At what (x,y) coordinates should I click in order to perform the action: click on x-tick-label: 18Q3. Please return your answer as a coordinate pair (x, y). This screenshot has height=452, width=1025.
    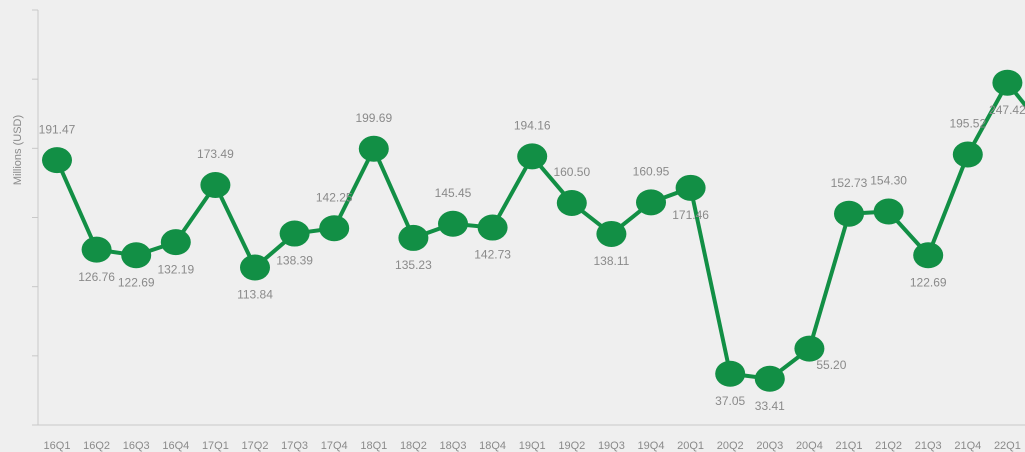
    Looking at the image, I should click on (453, 446).